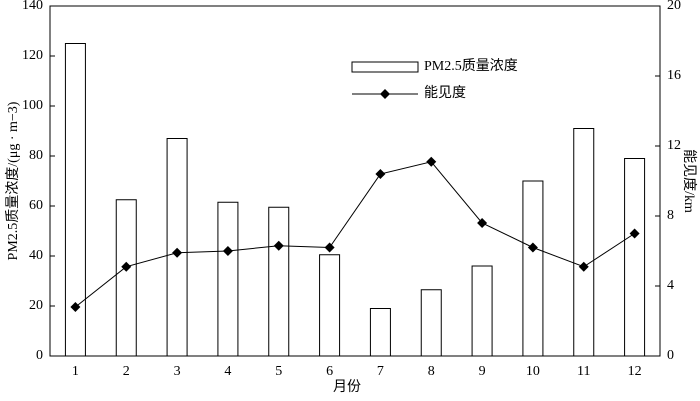  Describe the element at coordinates (347, 387) in the screenshot. I see `x-axis-label: 月份` at that location.